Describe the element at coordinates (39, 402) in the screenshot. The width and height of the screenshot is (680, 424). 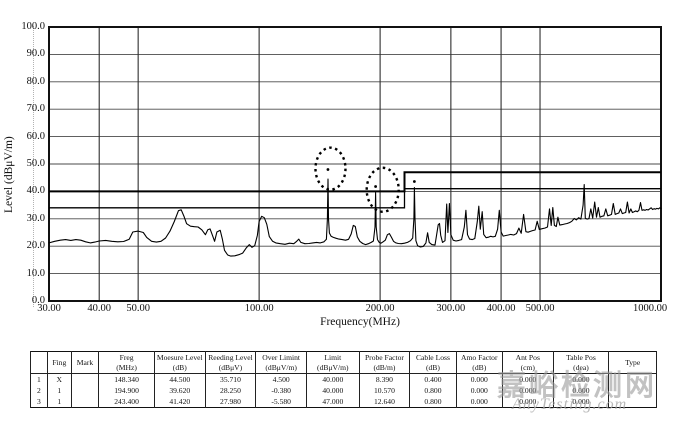
I see `table-cell: 3` at that location.